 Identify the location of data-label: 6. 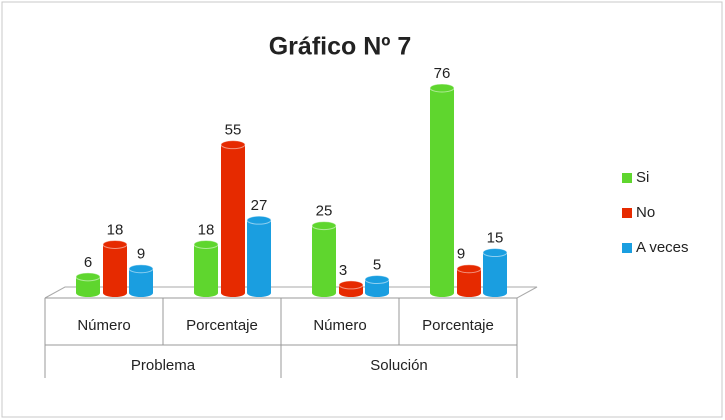
(88, 262).